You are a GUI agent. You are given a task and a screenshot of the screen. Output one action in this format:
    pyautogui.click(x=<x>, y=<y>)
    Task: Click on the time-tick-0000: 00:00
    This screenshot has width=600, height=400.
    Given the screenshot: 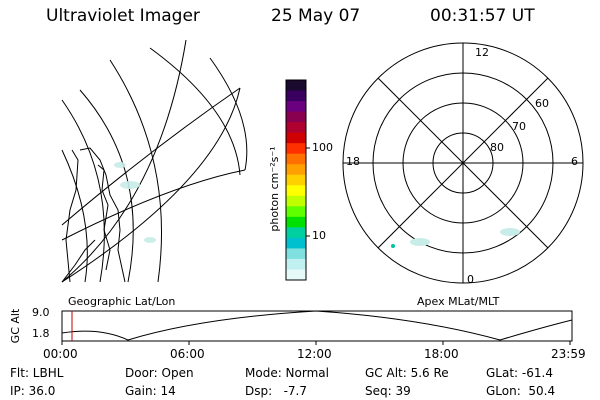 What is the action you would take?
    pyautogui.click(x=60, y=354)
    